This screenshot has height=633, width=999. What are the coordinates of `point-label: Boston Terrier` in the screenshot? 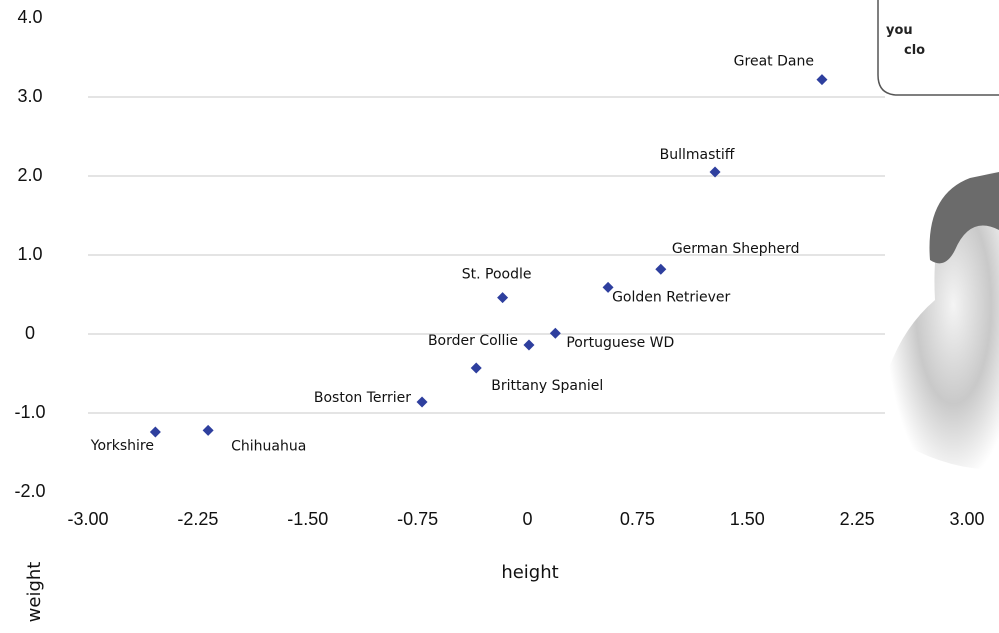 It's located at (362, 398).